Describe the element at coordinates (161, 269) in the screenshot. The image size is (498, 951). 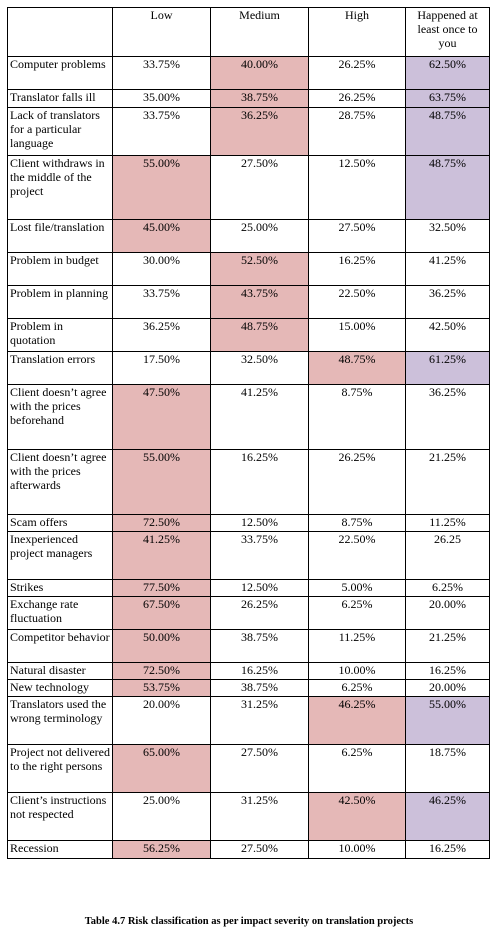
I see `low-value-cell: 30.00%` at that location.